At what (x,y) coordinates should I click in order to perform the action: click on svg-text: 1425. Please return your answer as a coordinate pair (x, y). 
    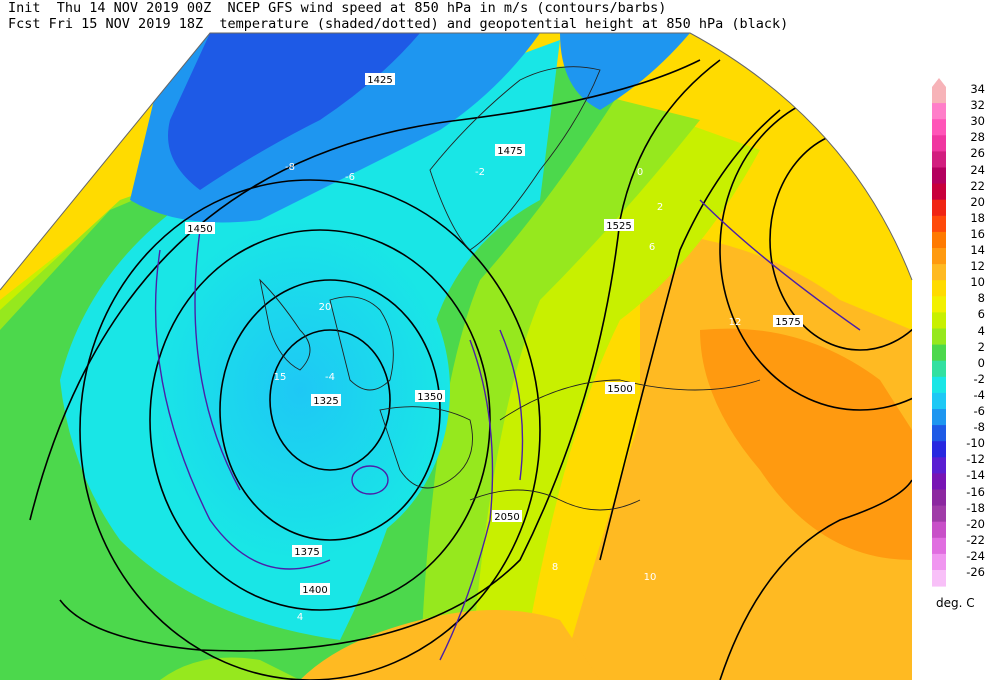
    Looking at the image, I should click on (379, 80).